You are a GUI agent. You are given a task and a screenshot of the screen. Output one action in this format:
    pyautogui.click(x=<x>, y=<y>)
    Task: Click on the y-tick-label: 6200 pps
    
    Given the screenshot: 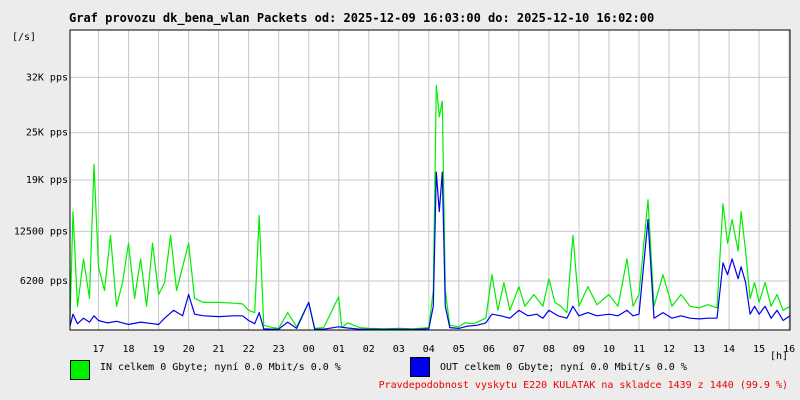 What is the action you would take?
    pyautogui.click(x=44, y=281)
    